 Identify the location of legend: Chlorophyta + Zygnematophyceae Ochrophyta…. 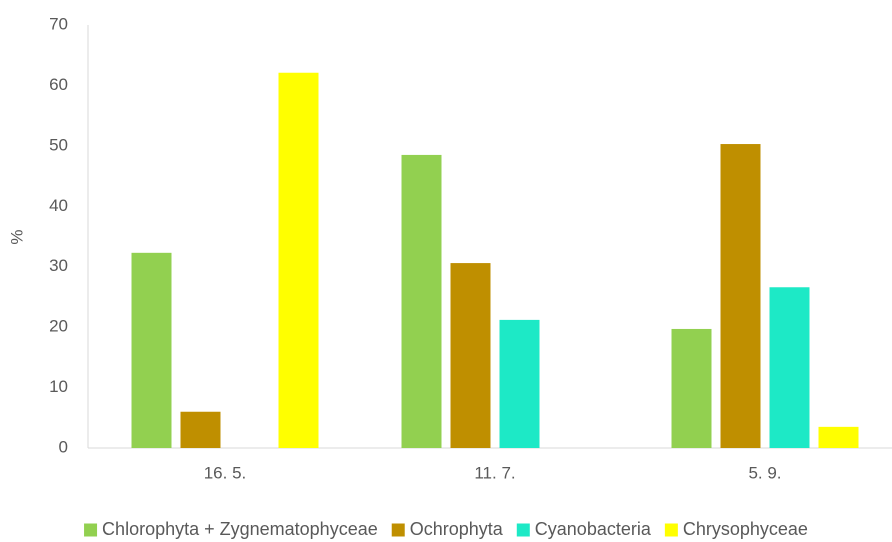
(446, 529).